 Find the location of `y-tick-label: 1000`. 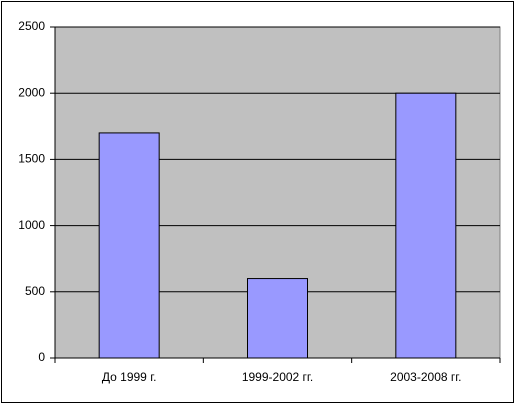

y-tick-label: 1000 is located at coordinates (31, 225).